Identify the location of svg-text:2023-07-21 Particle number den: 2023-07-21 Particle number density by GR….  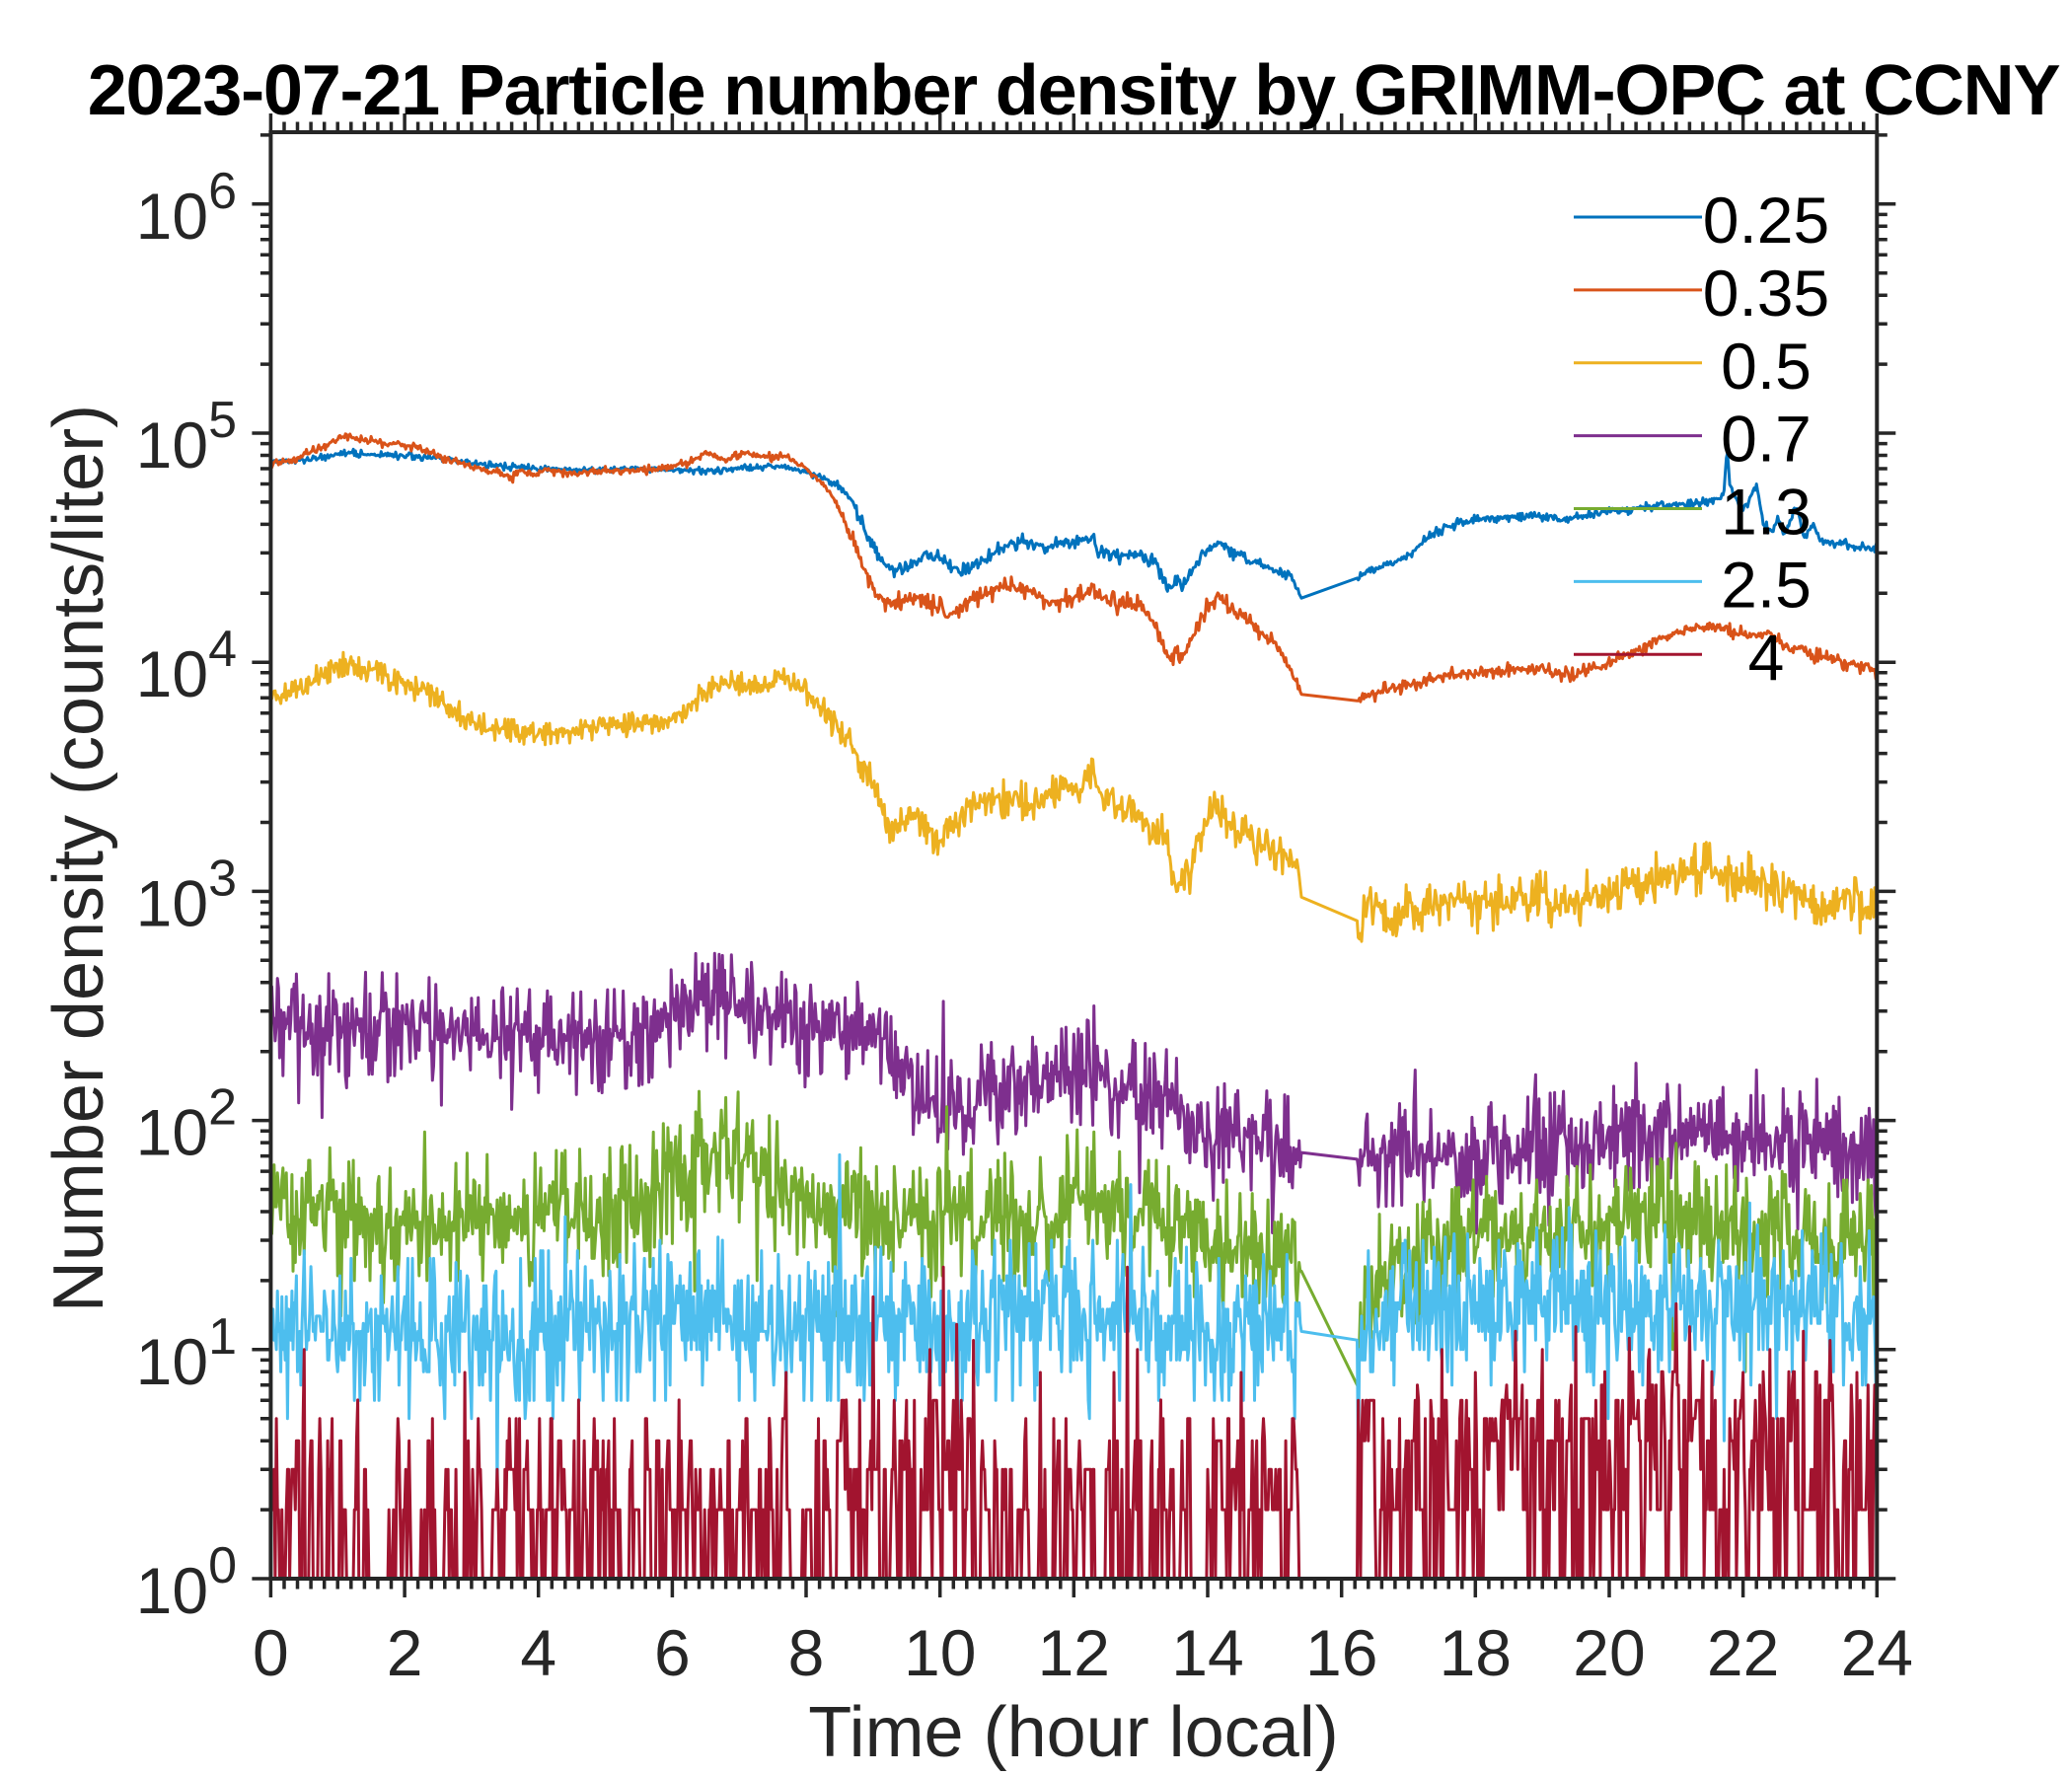
(1074, 91).